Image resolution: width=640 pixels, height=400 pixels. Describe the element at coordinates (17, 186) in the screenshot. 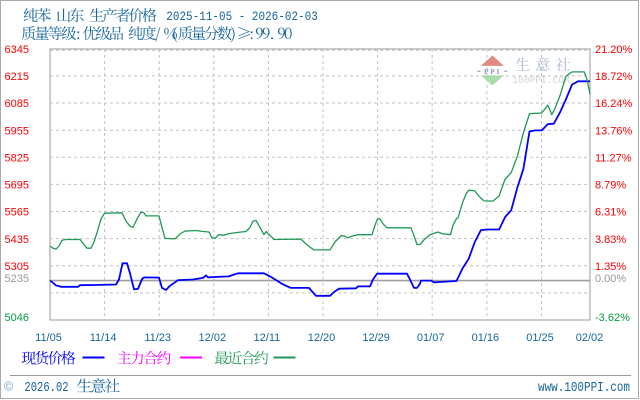

I see `svg-text: 5695` at that location.